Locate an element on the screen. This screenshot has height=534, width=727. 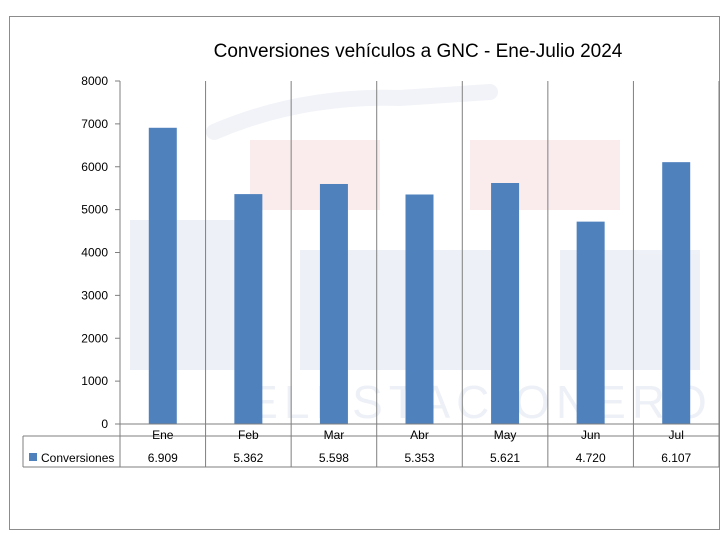
bar-jun is located at coordinates (590, 322).